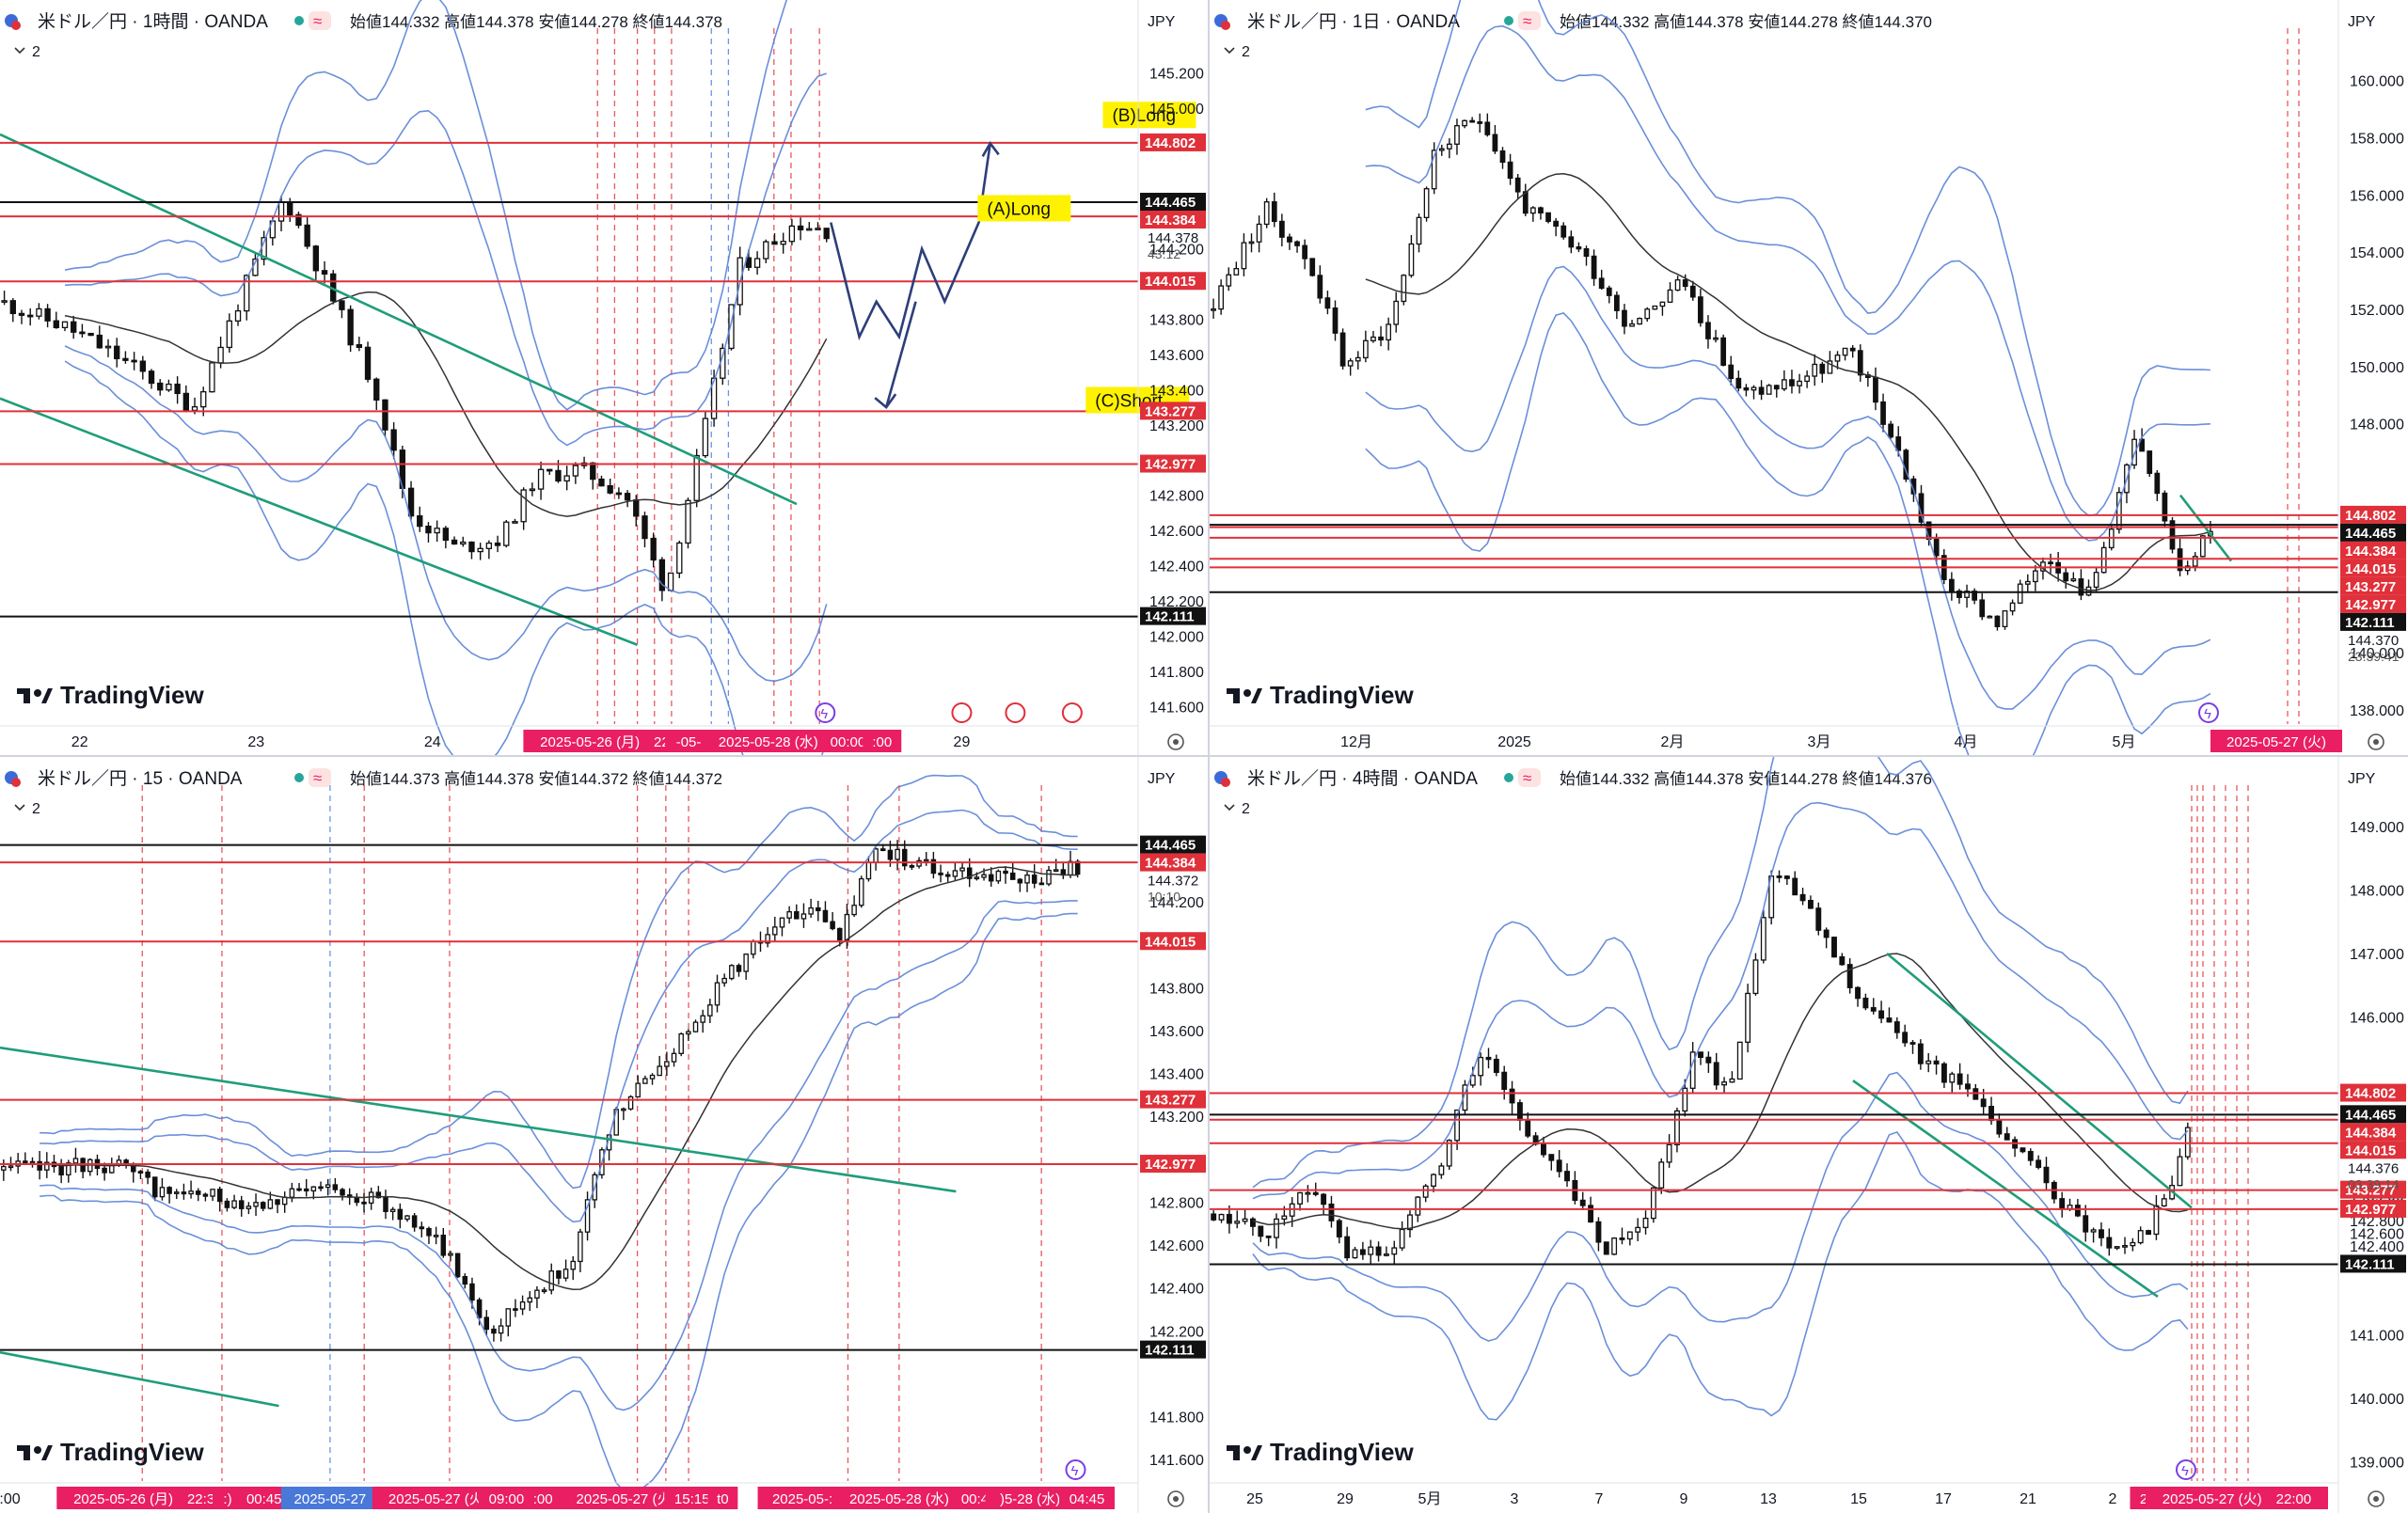  I want to click on band-3sigma, so click(559, 982).